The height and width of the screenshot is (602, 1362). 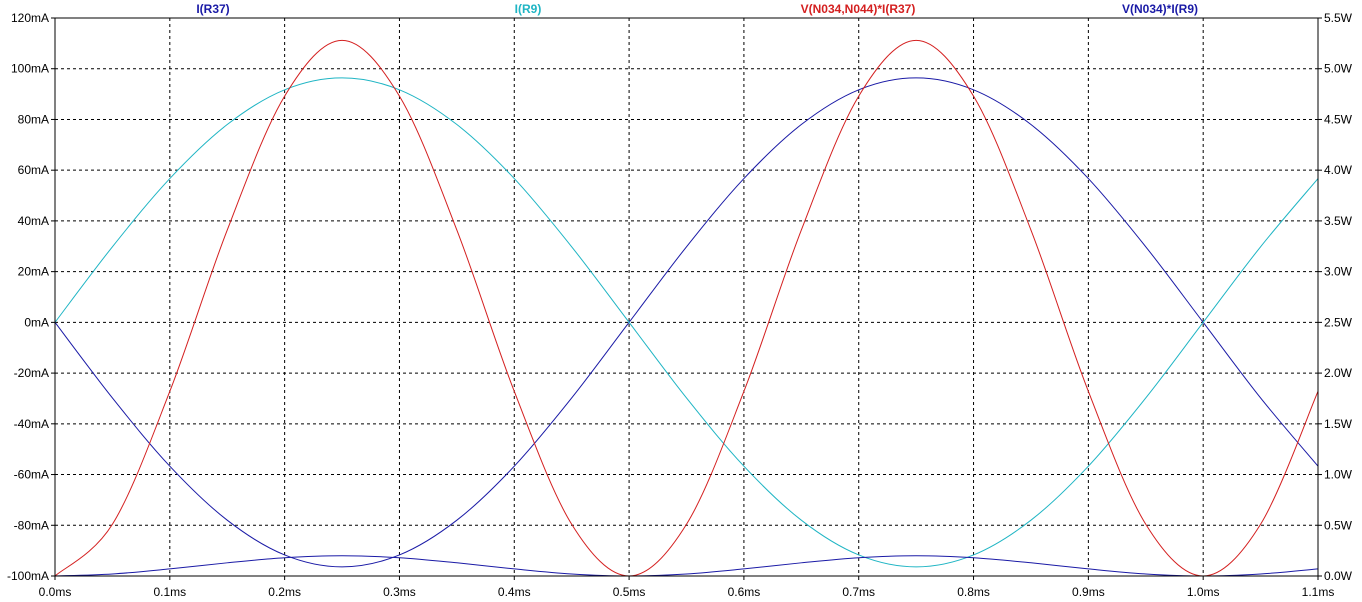 I want to click on x-tick-label: 0.9ms, so click(x=1088, y=592).